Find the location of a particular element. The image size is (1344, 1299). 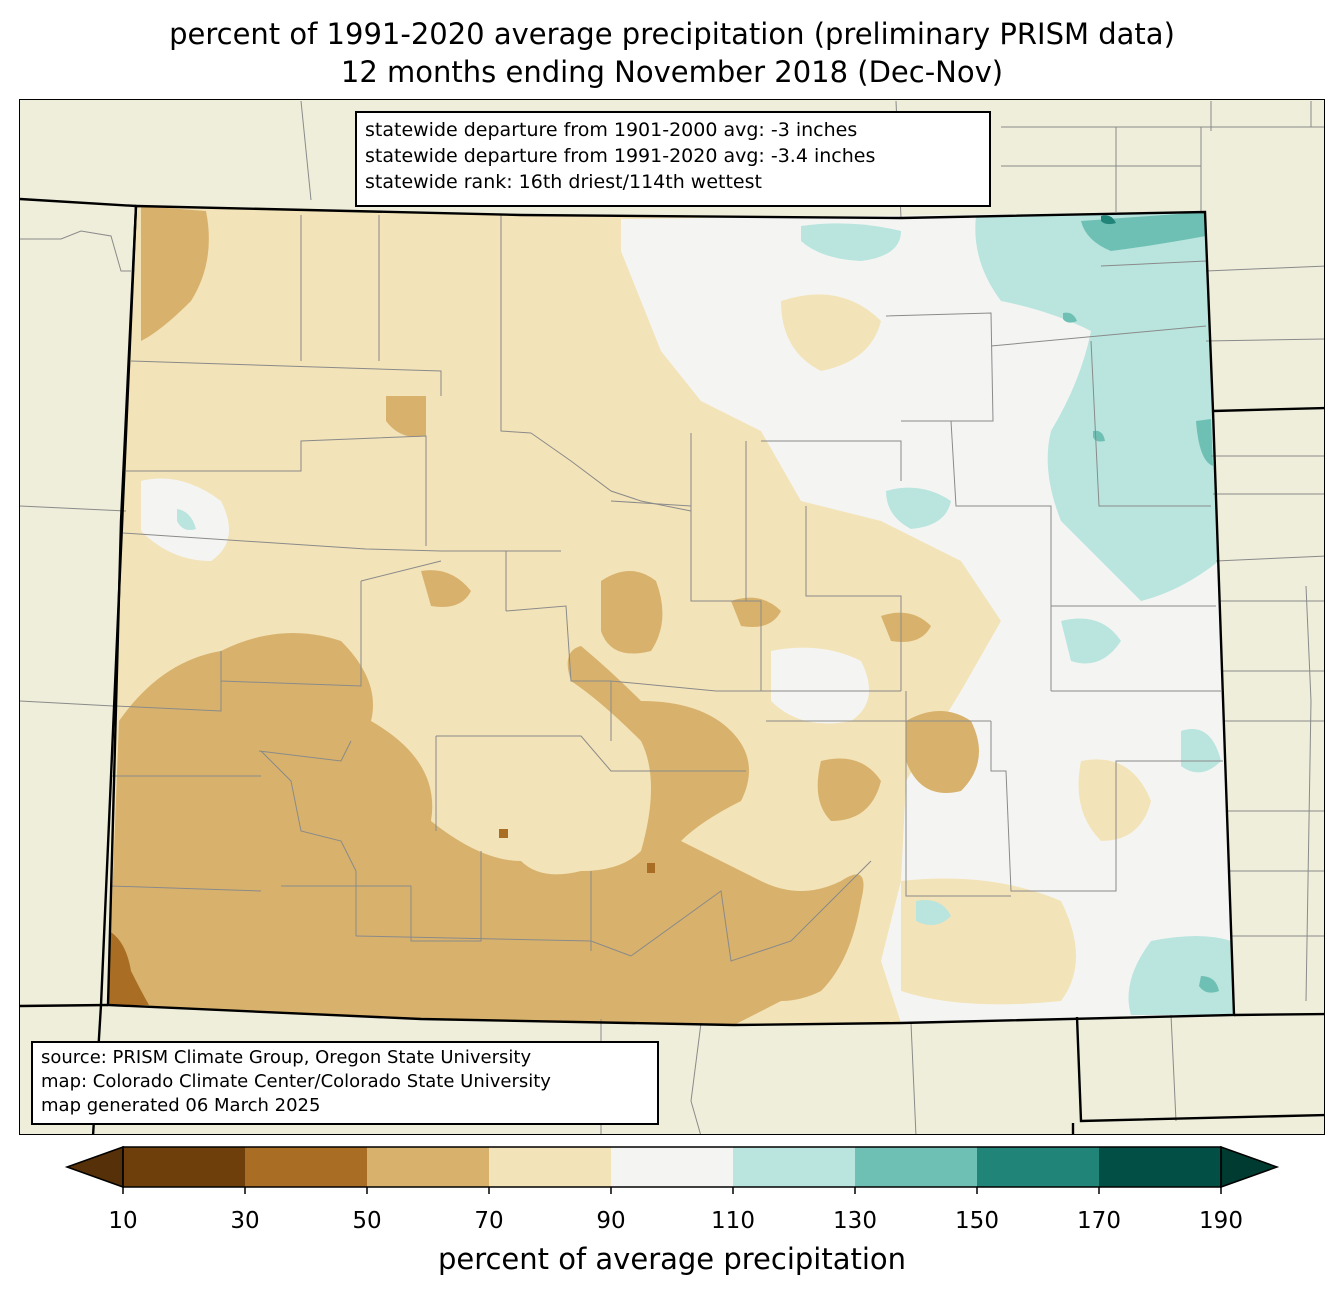

colorbar-outline is located at coordinates (672, 1167).